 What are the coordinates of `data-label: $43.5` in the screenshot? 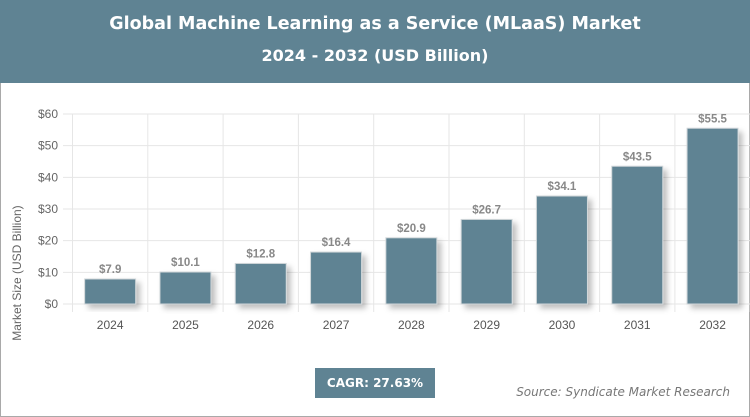 It's located at (637, 157).